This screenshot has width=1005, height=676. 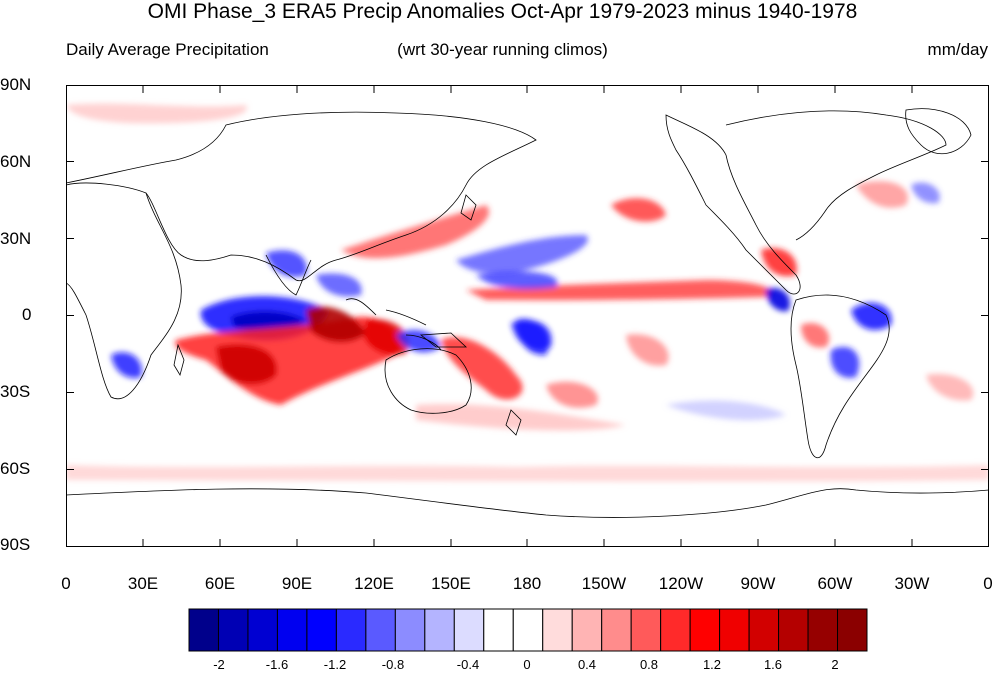 I want to click on reference-label: (wrt 30-year running climos), so click(x=502, y=49).